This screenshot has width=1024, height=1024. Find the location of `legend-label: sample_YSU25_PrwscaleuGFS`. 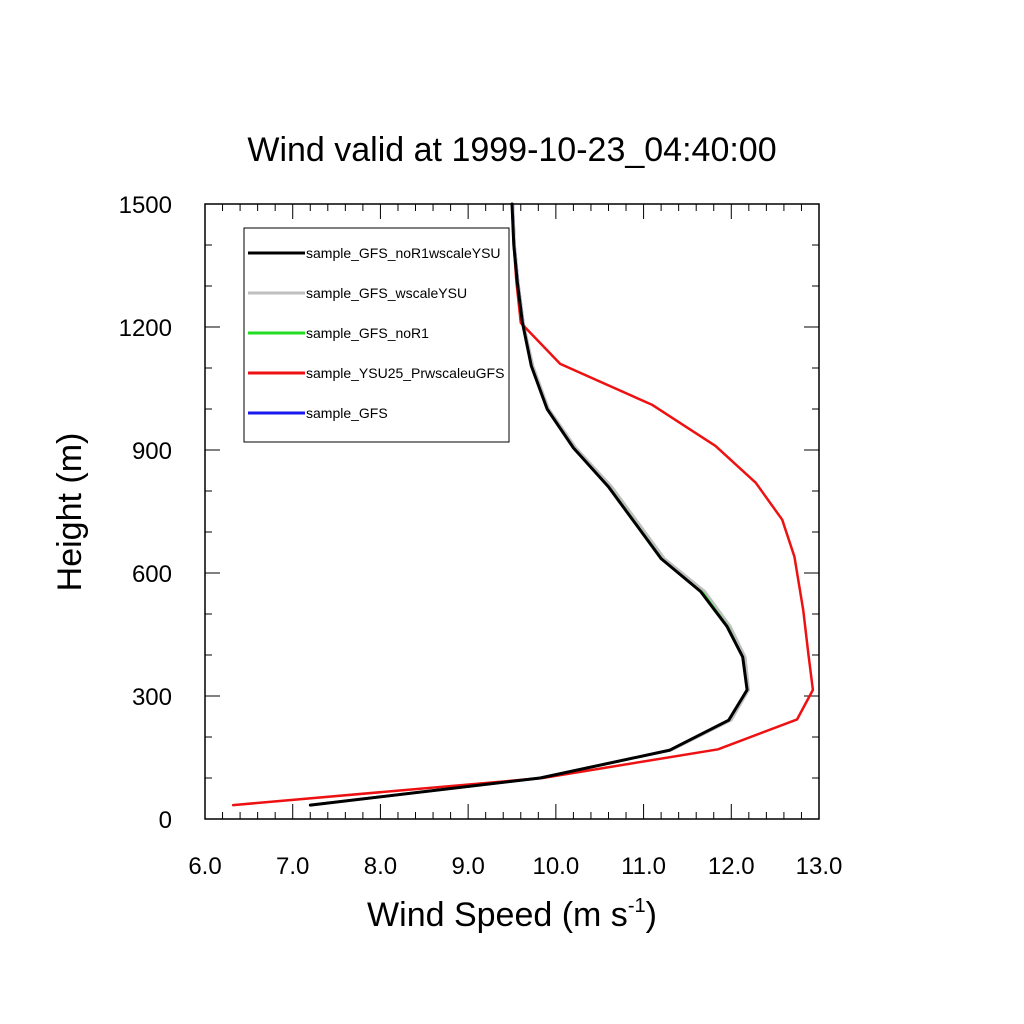

legend-label: sample_YSU25_PrwscaleuGFS is located at coordinates (405, 373).